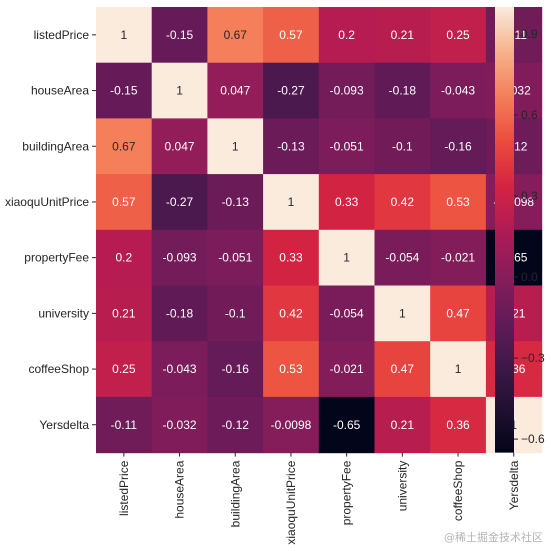 The image size is (551, 551). Describe the element at coordinates (347, 492) in the screenshot. I see `x-tick-label: propertyFee` at that location.